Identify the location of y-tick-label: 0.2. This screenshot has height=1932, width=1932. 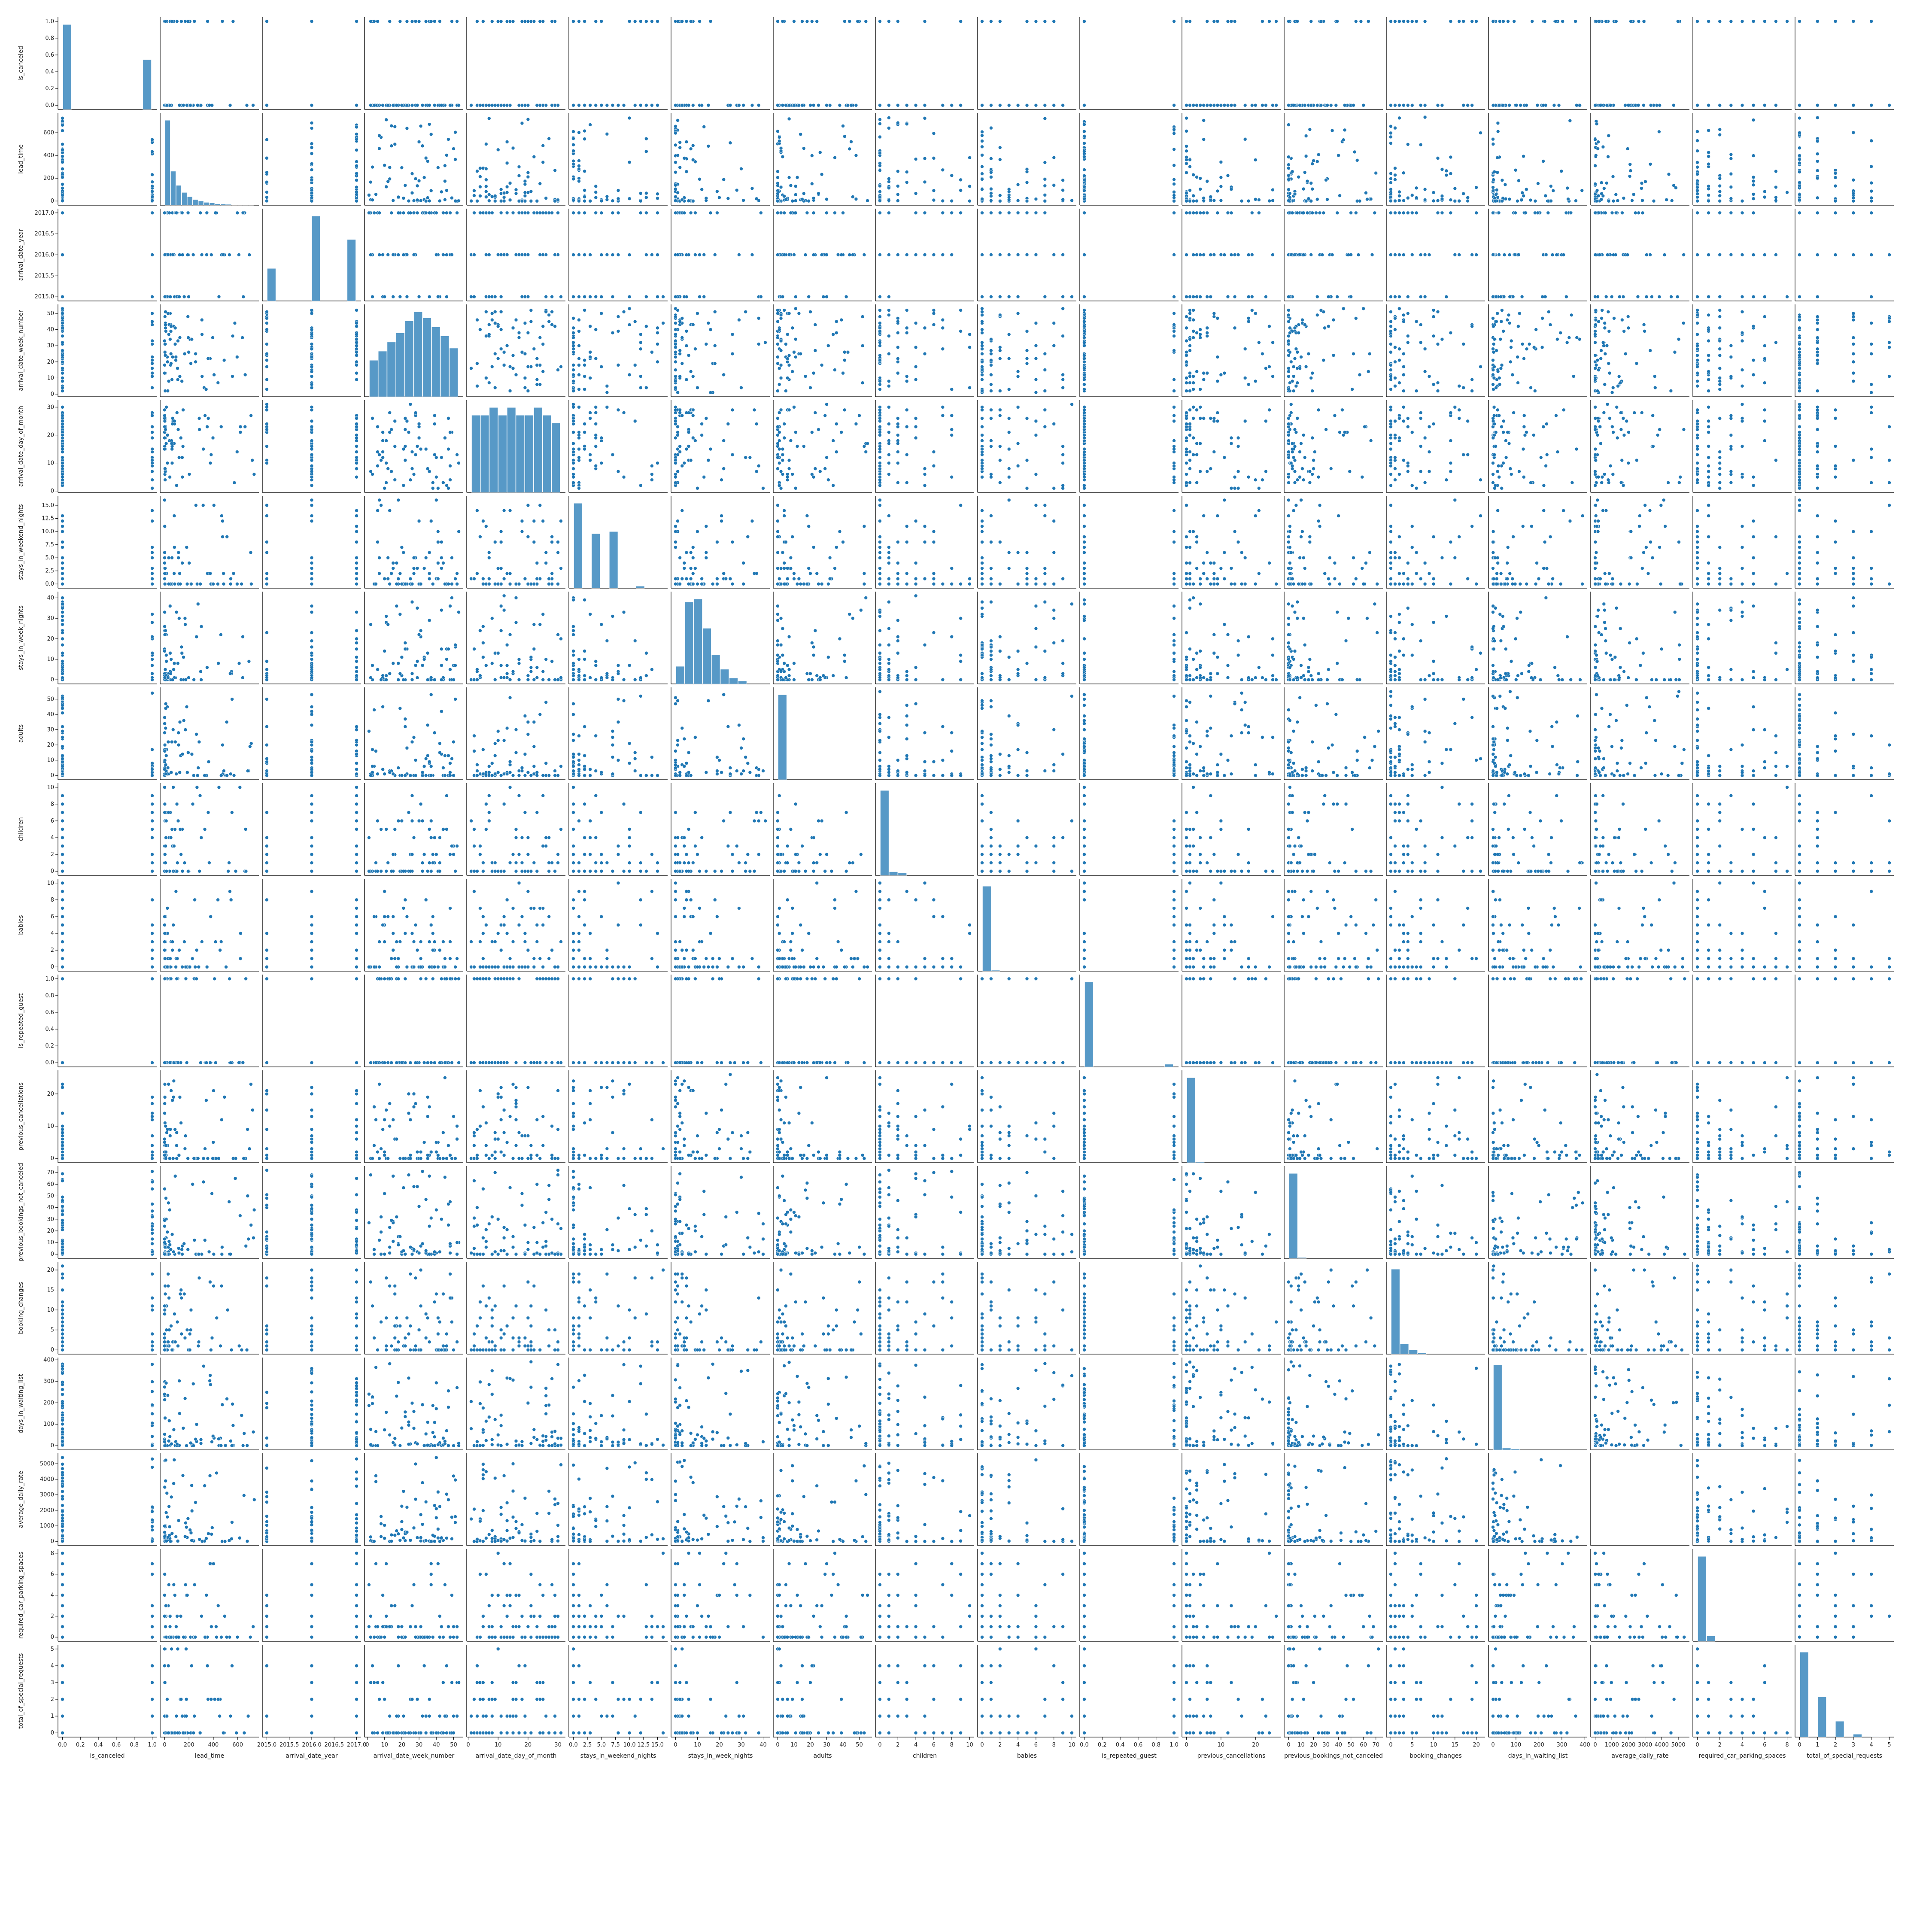
(49, 88).